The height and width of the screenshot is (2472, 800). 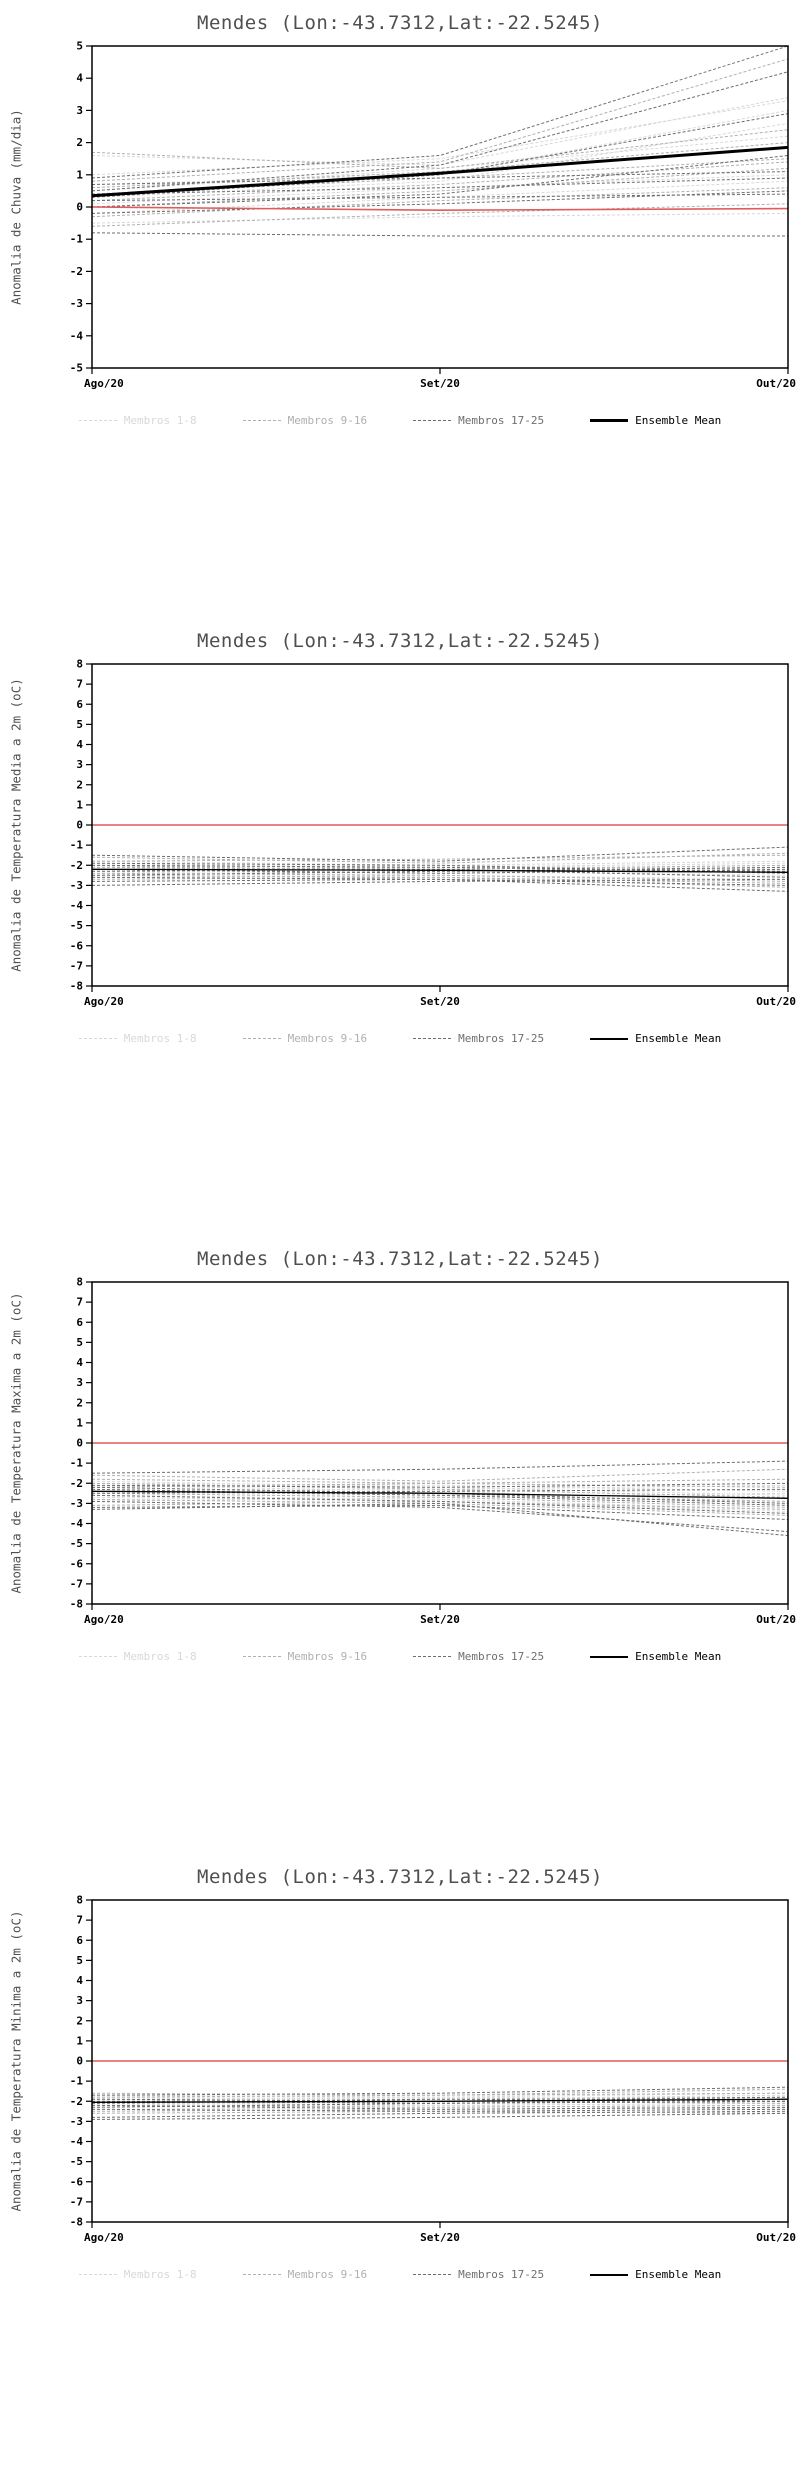 What do you see at coordinates (16, 2061) in the screenshot?
I see `y-axis-label: Anomalia de Temperatura Minima a 2m (oC)` at bounding box center [16, 2061].